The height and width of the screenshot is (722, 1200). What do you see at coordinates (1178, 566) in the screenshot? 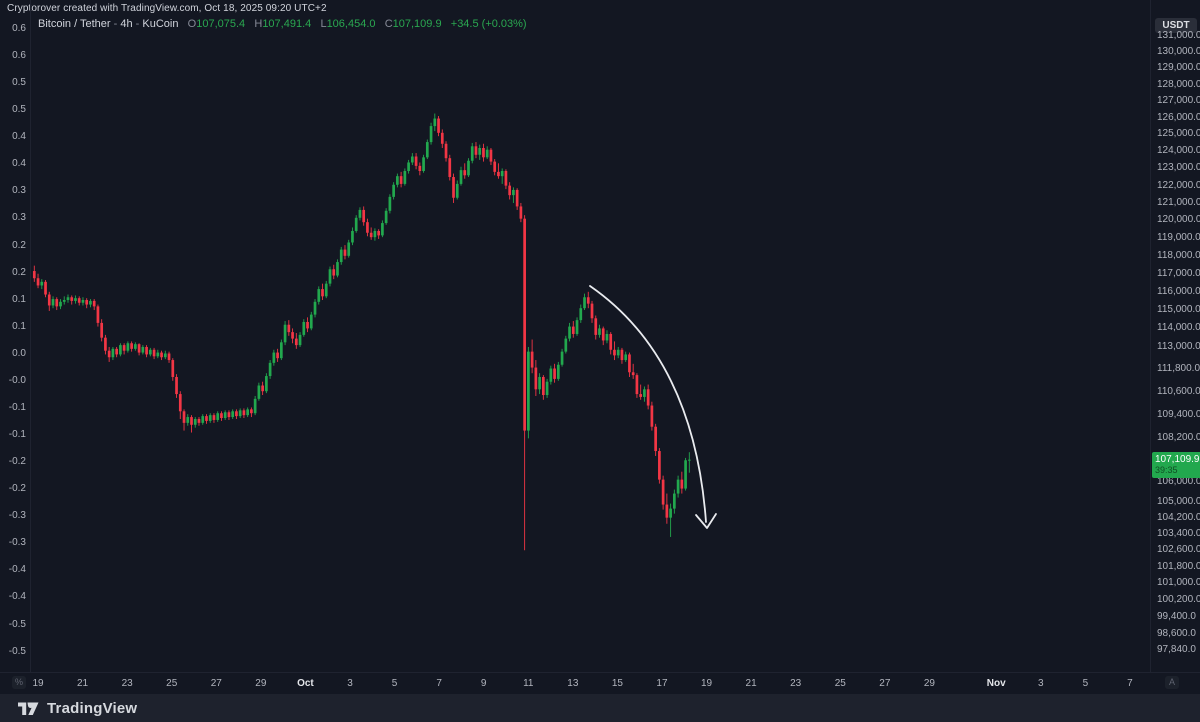
I see `right-axis-tick: 101,800.0` at bounding box center [1178, 566].